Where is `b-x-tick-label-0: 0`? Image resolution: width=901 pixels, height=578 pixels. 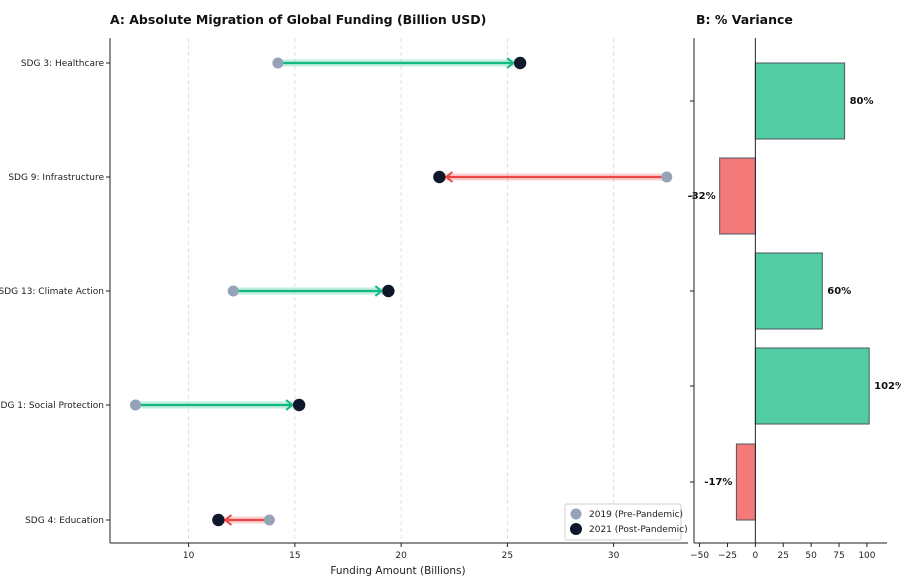 b-x-tick-label-0: 0 is located at coordinates (755, 556).